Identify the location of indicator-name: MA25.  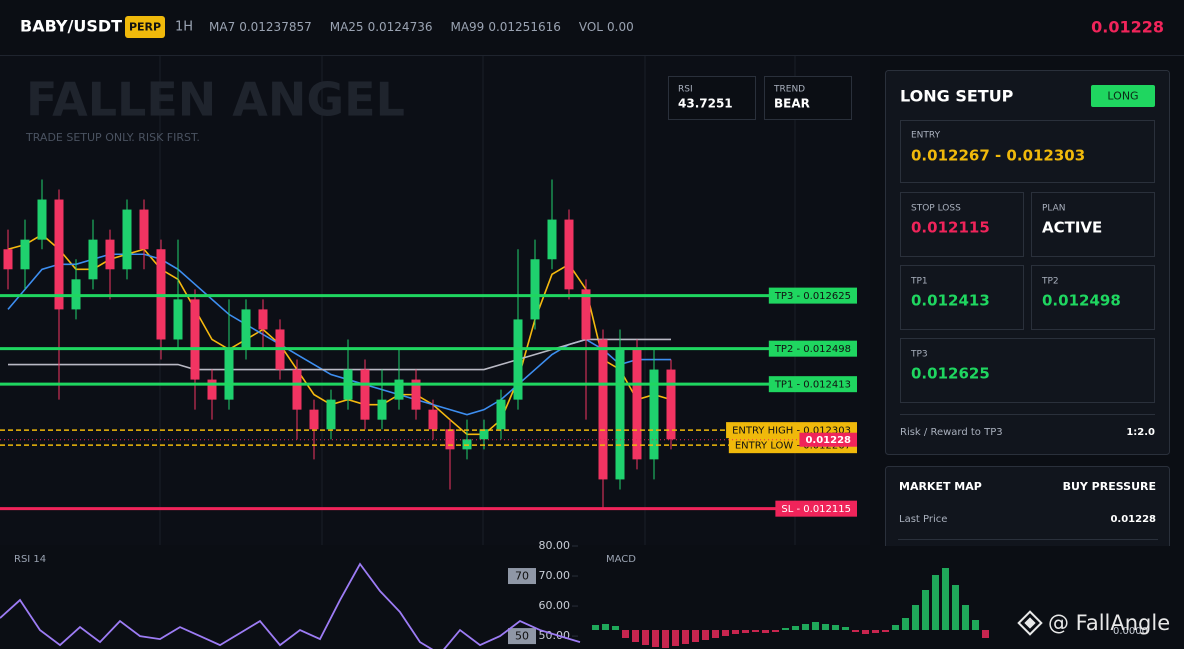
(347, 27).